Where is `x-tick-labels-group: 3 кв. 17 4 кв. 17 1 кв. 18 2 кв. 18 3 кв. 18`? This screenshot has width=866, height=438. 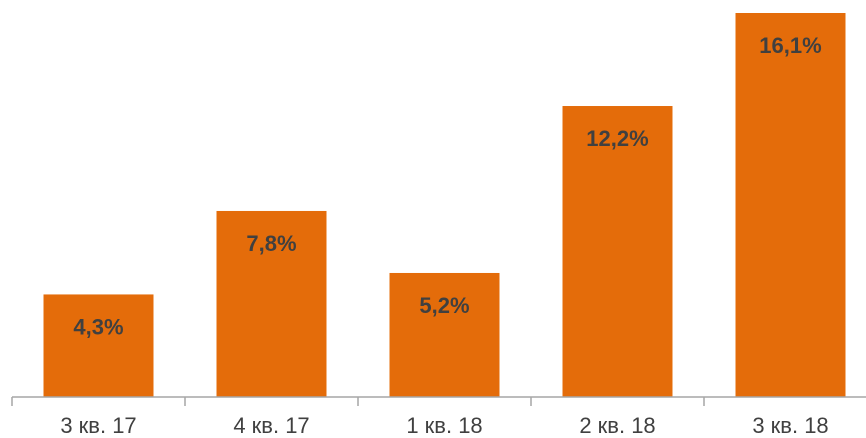
x-tick-labels-group: 3 кв. 17 4 кв. 17 1 кв. 18 2 кв. 18 3 кв. 18 is located at coordinates (444, 425).